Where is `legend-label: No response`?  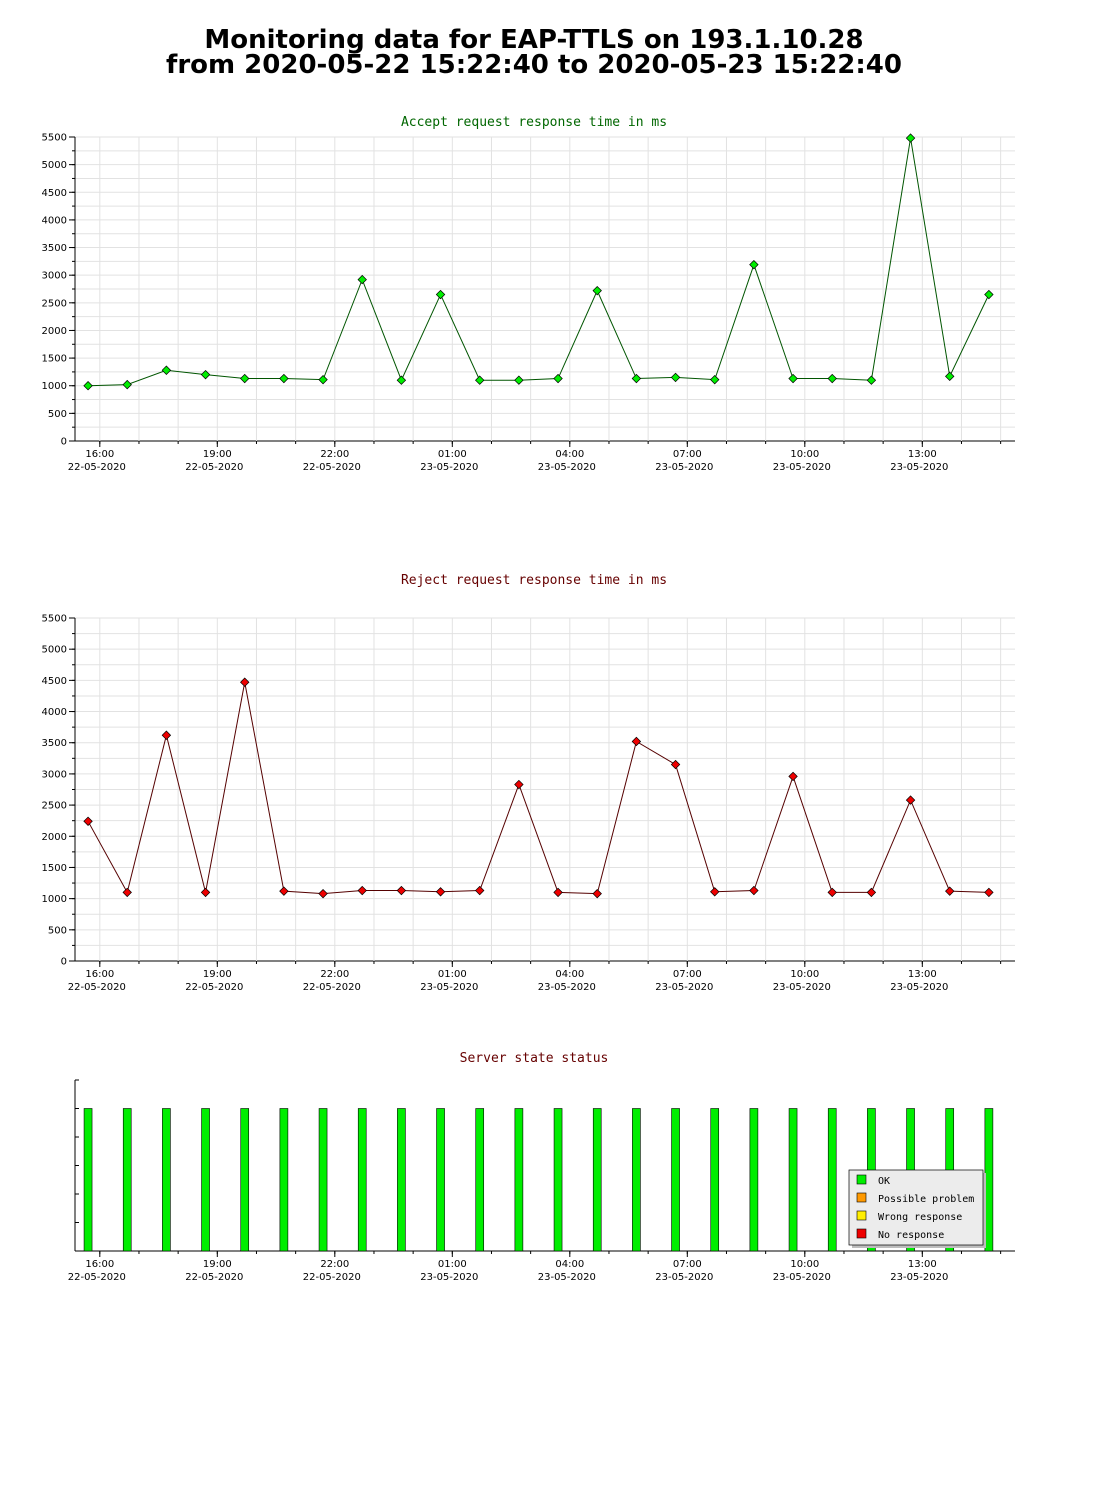 legend-label: No response is located at coordinates (911, 1235).